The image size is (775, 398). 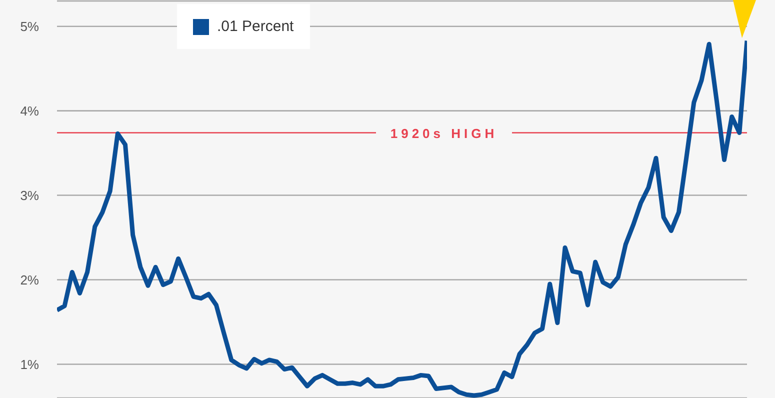 What do you see at coordinates (30, 110) in the screenshot?
I see `y-tick-label: 4%` at bounding box center [30, 110].